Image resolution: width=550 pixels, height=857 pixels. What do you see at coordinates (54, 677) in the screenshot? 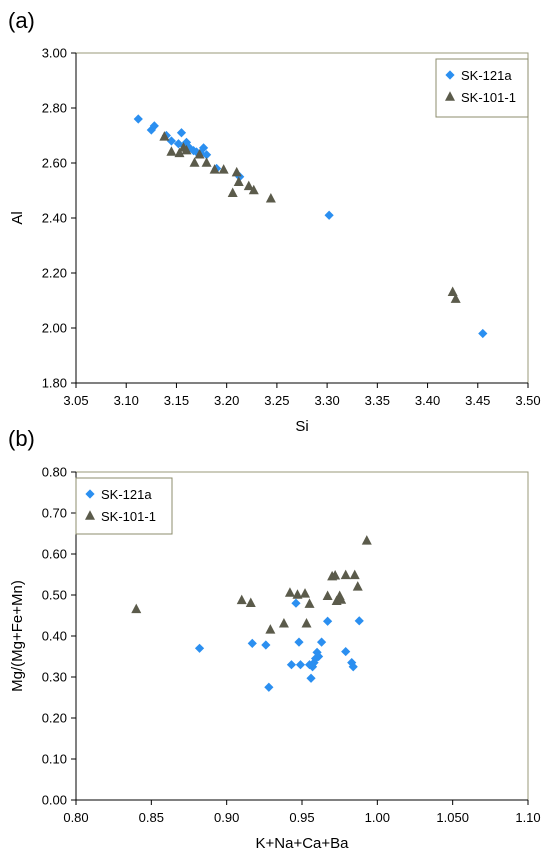
I see `y-tick-label: 0.30` at bounding box center [54, 677].